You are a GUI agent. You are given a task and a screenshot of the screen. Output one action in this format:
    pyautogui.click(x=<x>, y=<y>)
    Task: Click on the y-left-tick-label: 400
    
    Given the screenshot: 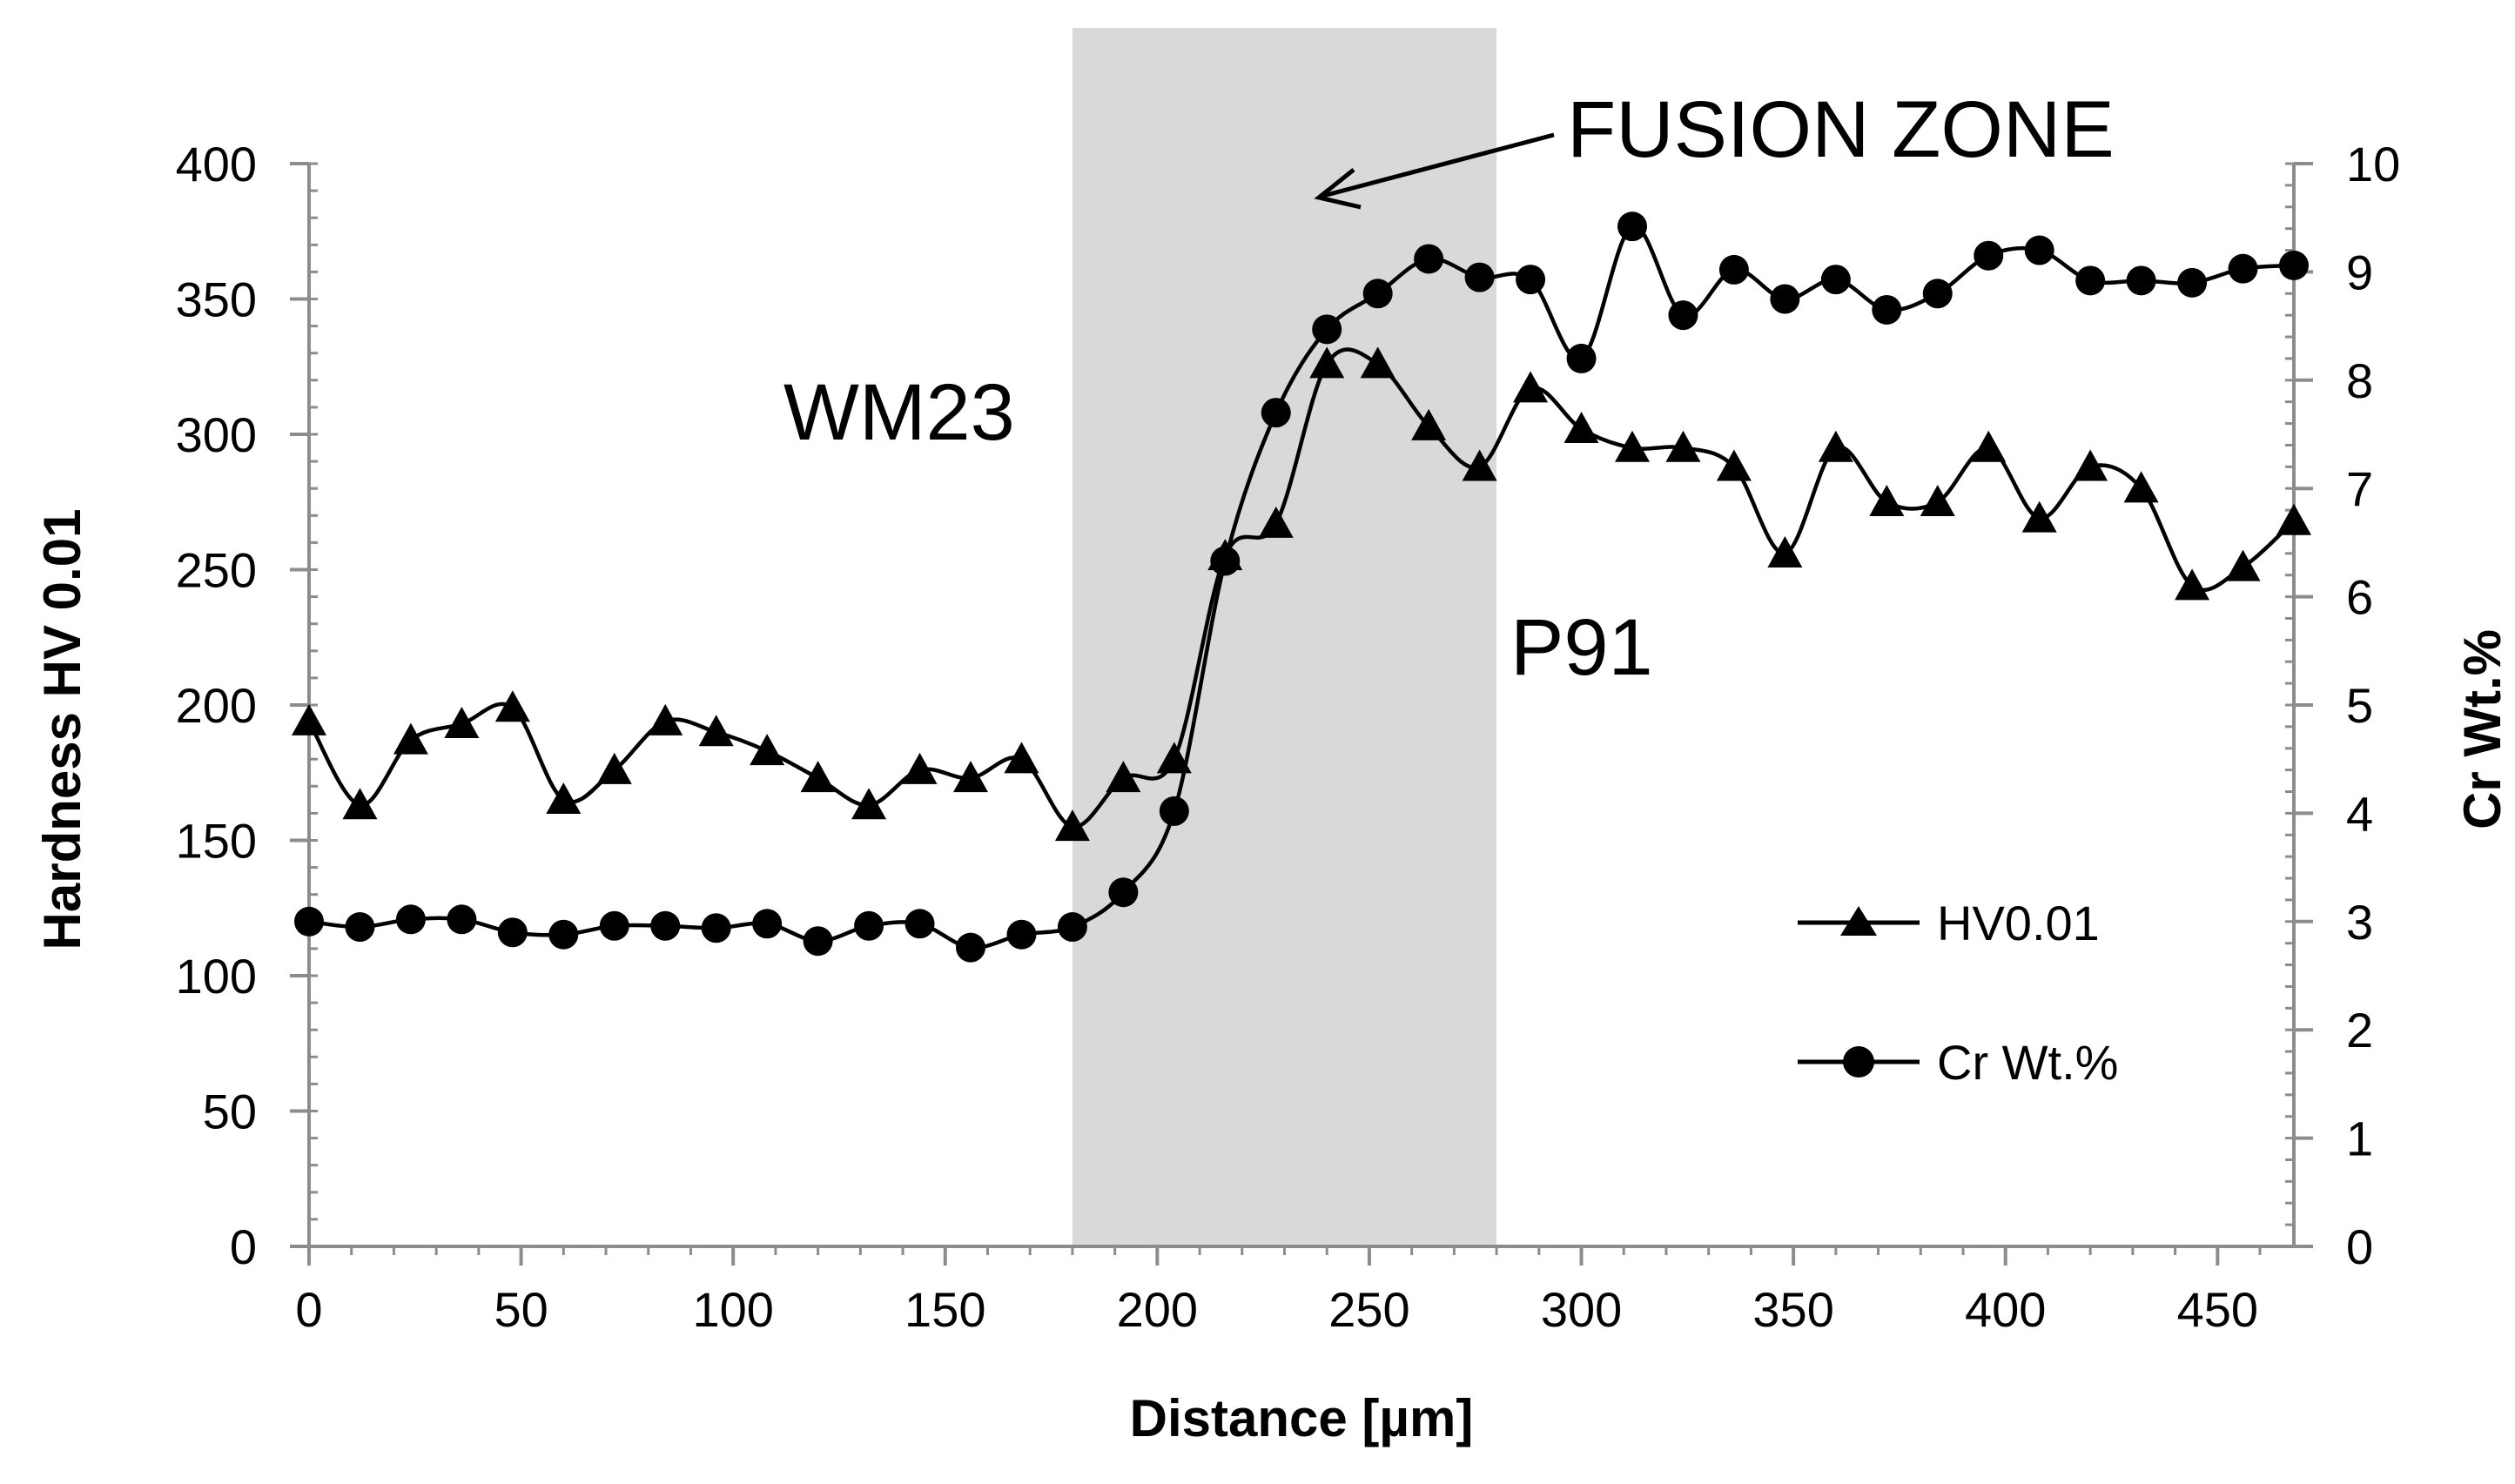 What is the action you would take?
    pyautogui.click(x=216, y=164)
    